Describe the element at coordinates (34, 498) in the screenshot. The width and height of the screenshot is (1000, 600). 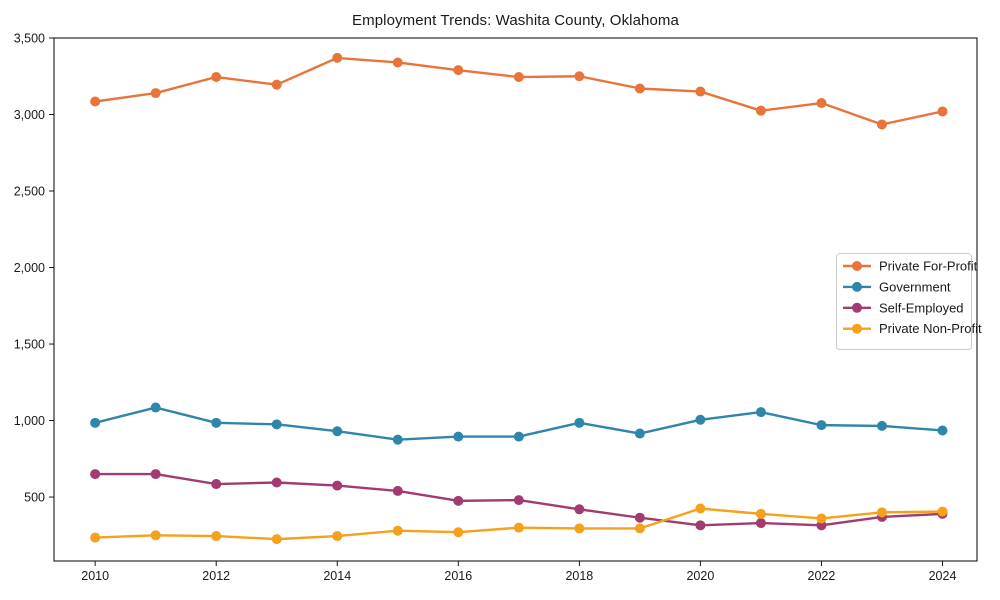
I see `y-tick-label: 500` at that location.